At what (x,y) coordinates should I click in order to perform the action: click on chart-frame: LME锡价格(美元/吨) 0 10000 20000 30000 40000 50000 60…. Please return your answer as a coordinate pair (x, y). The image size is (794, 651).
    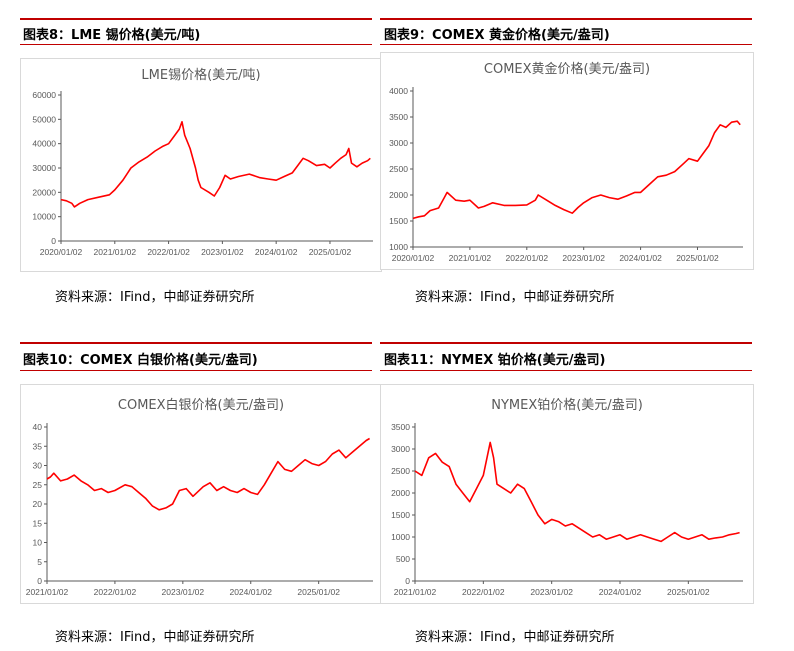
    Looking at the image, I should click on (201, 165).